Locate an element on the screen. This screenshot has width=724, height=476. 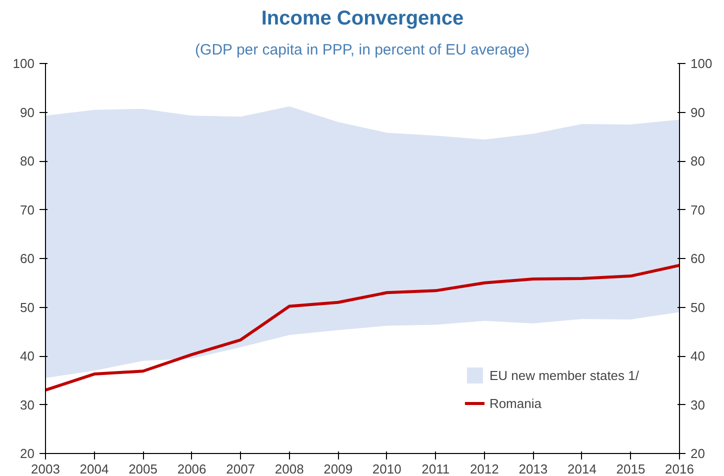
y2-tick-label: 60 is located at coordinates (697, 258).